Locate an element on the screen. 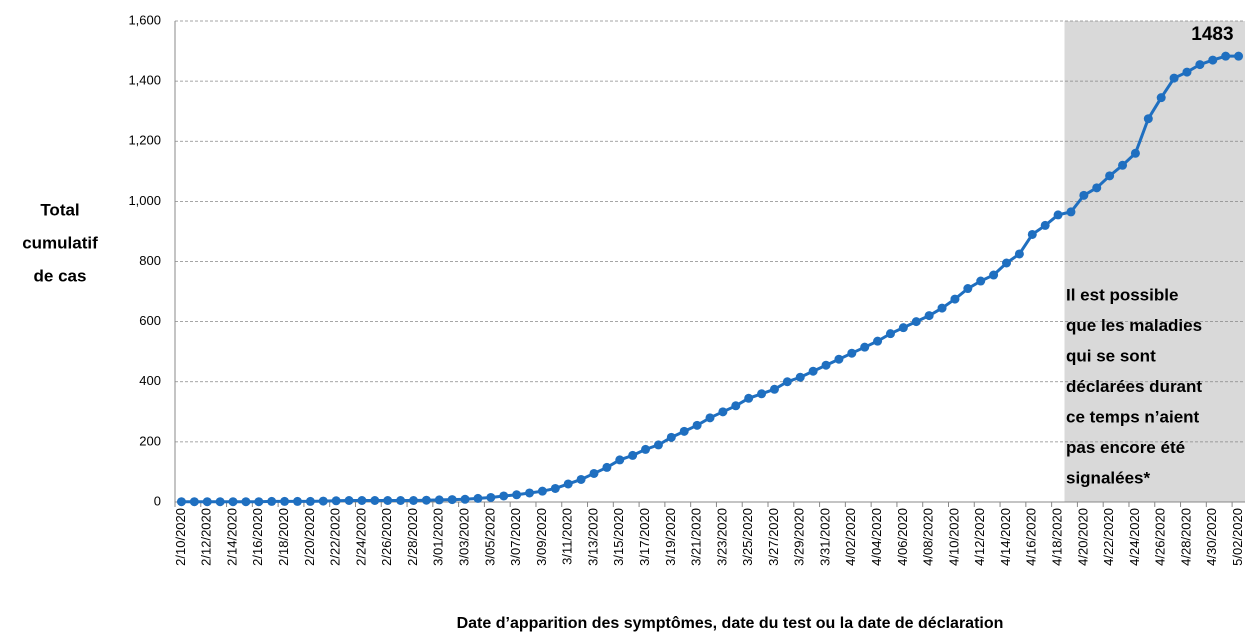 This screenshot has height=642, width=1252. y-axis-label: Total is located at coordinates (59, 209).